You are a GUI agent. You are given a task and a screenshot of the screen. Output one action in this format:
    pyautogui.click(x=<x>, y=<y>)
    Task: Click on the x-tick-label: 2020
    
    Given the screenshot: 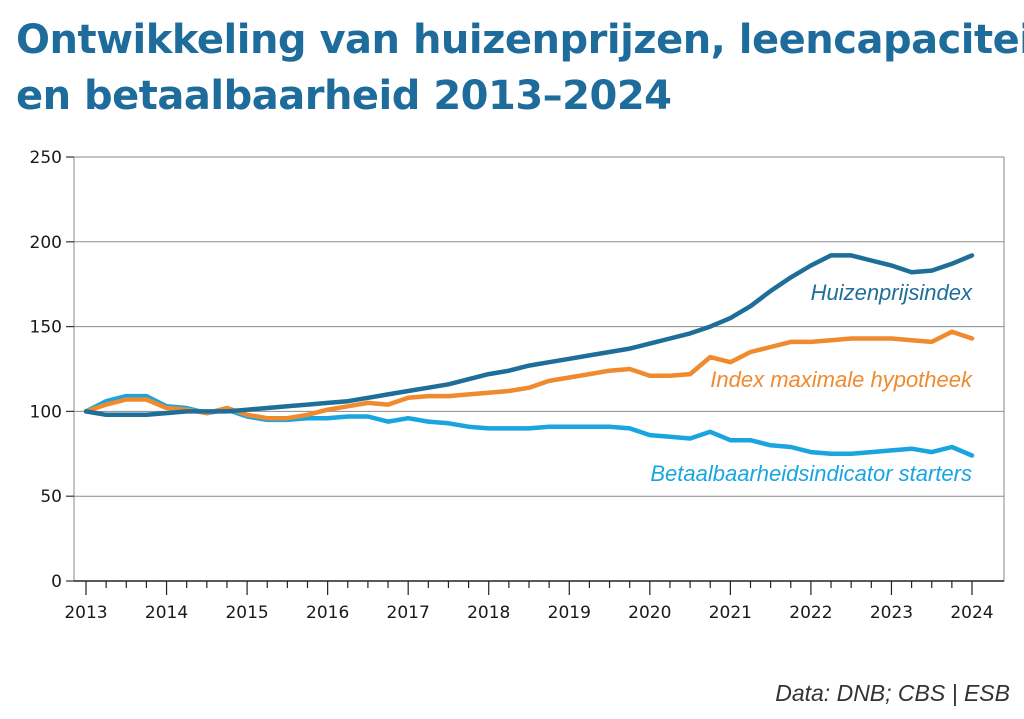 What is the action you would take?
    pyautogui.click(x=649, y=613)
    